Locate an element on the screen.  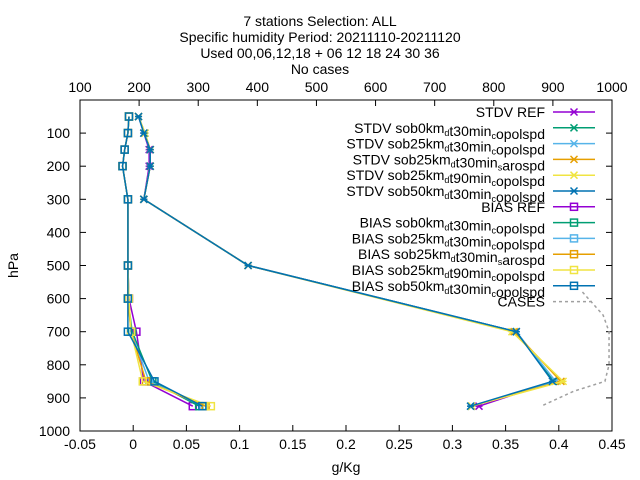
legend-entry: BIAS REF is located at coordinates (538, 207).